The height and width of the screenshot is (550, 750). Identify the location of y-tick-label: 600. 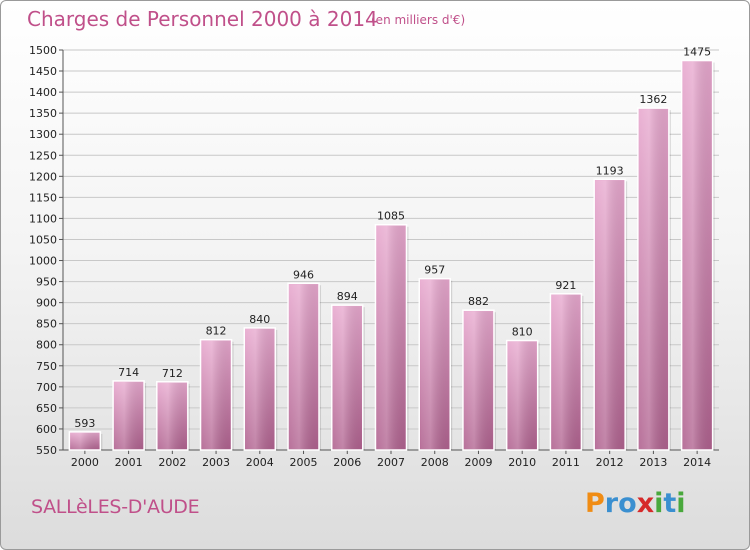
(46, 429).